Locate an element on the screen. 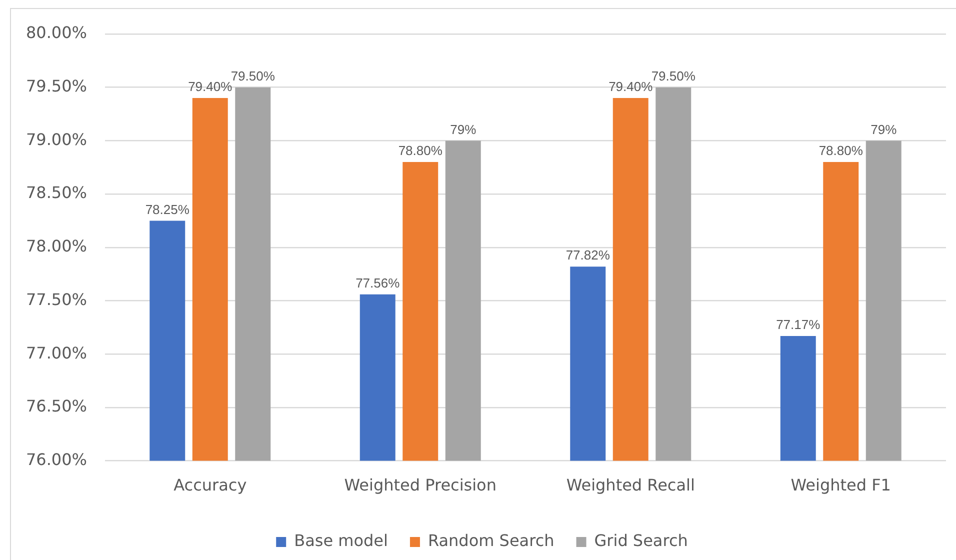 The width and height of the screenshot is (956, 560). y-tick-label: 76.00% is located at coordinates (56, 459).